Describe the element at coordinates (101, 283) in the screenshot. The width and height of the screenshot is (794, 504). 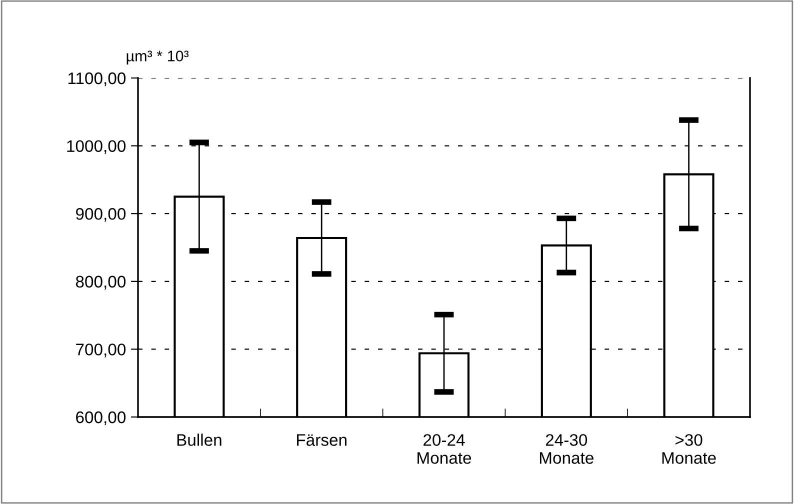
I see `y-tick-label: 800,00` at that location.